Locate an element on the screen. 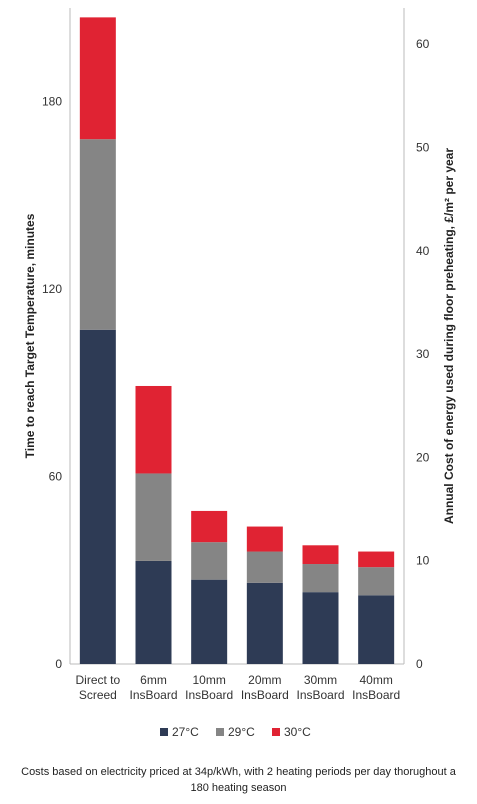 This screenshot has width=477, height=804. right-axis-ticks: 0 10 20 30 40 50 60 is located at coordinates (423, 354).